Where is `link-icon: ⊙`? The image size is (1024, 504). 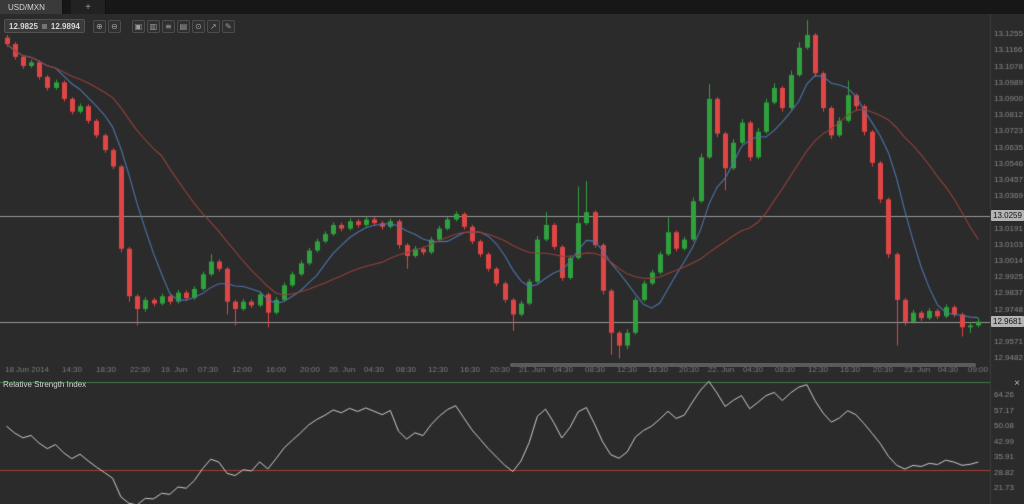
link-icon: ⊙ is located at coordinates (198, 26).